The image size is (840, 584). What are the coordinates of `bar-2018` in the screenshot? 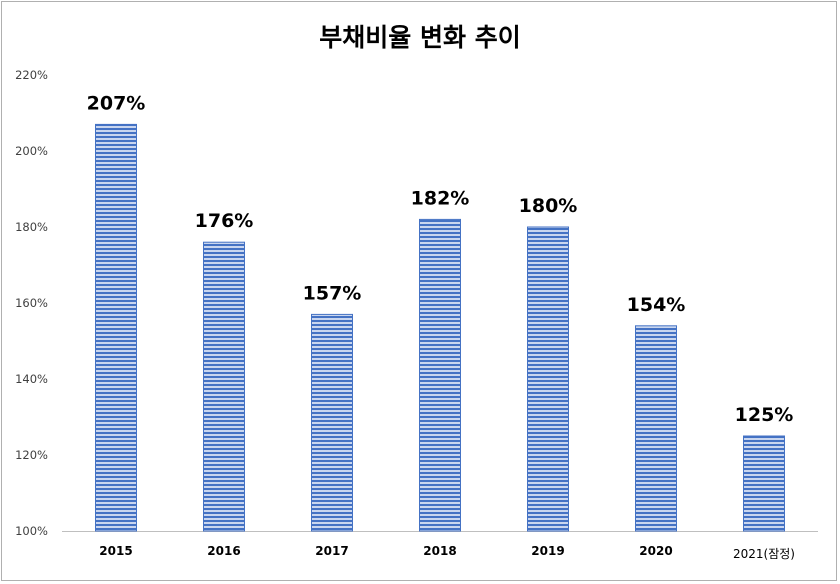 It's located at (440, 375).